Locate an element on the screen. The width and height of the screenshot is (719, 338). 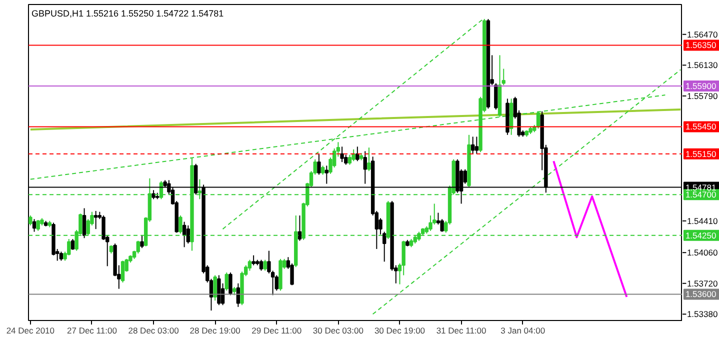
x-tick-label: 31 Dec 11:00 is located at coordinates (461, 331).